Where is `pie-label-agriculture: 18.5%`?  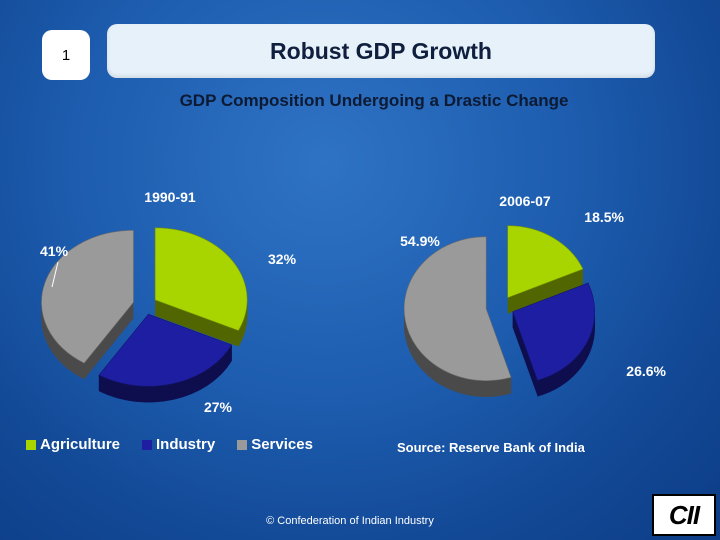
pie-label-agriculture: 18.5% is located at coordinates (604, 217).